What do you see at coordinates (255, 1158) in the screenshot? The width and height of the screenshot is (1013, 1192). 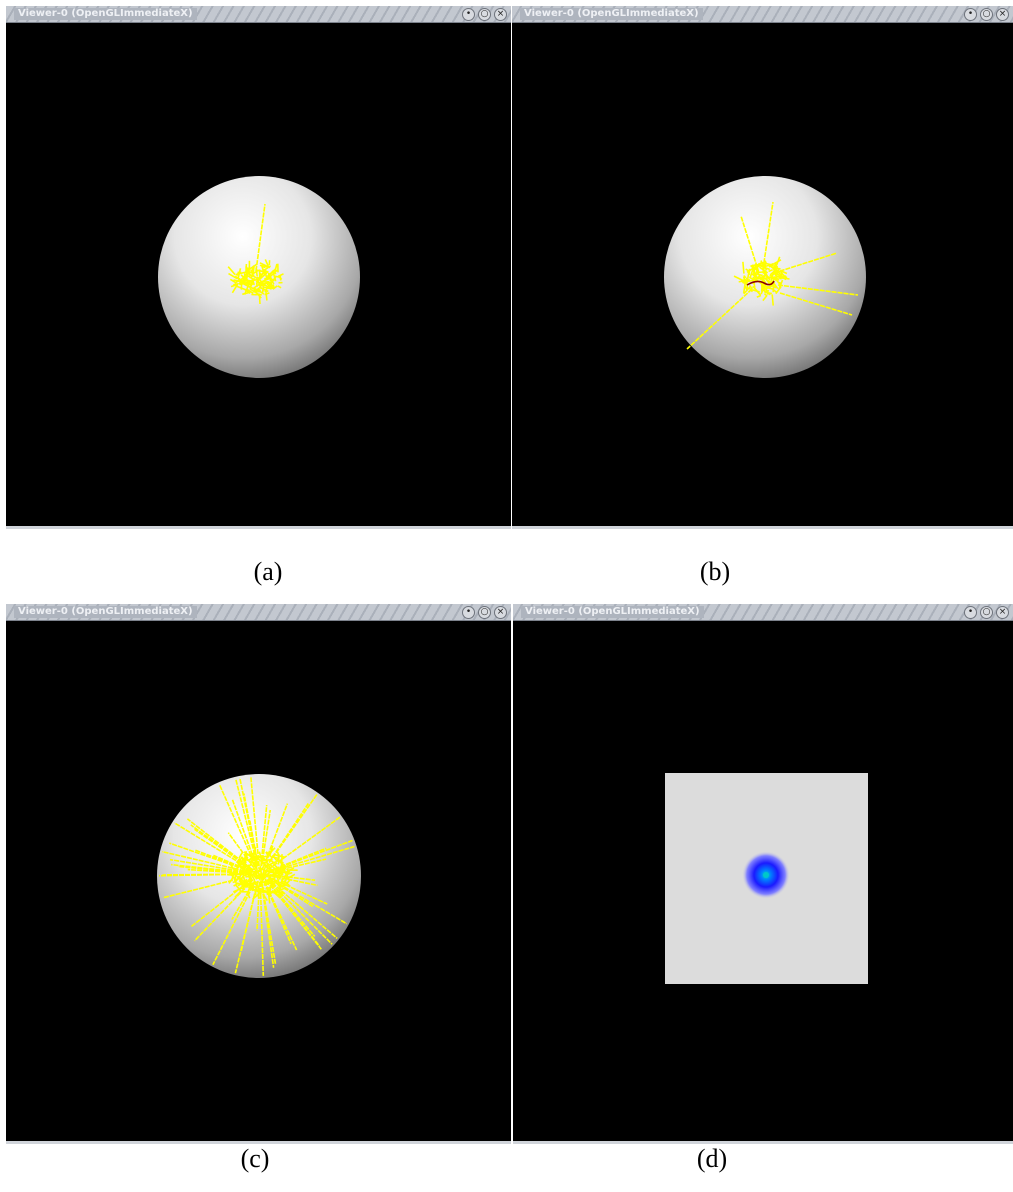 I see `caption-c: (c)` at bounding box center [255, 1158].